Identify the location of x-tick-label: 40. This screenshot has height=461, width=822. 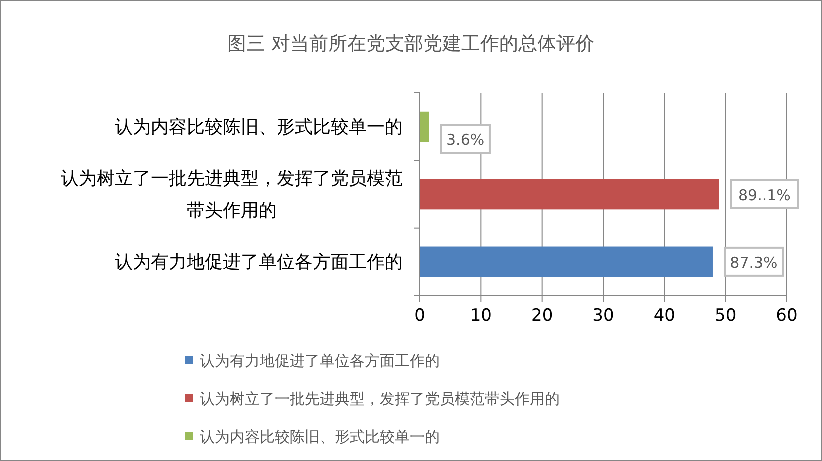
(665, 316).